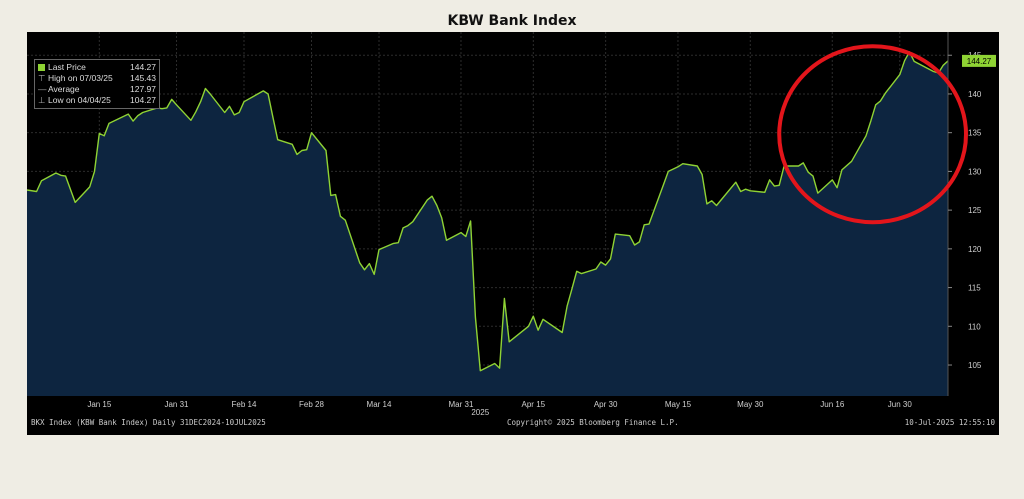 The image size is (1024, 499). I want to click on y-tick-label: 115, so click(974, 288).